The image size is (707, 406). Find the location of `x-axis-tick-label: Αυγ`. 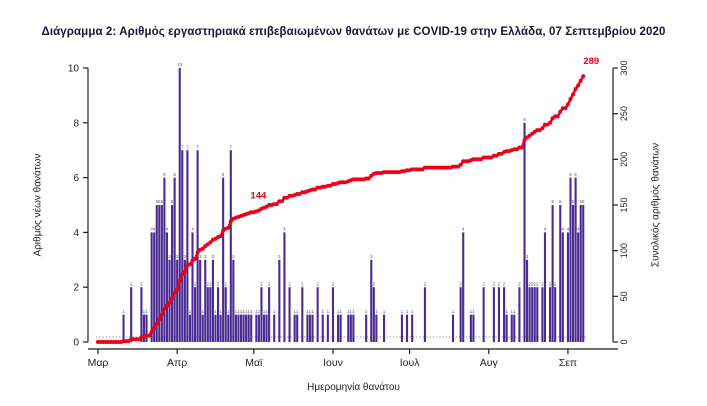

x-axis-tick-label: Αυγ is located at coordinates (489, 363).